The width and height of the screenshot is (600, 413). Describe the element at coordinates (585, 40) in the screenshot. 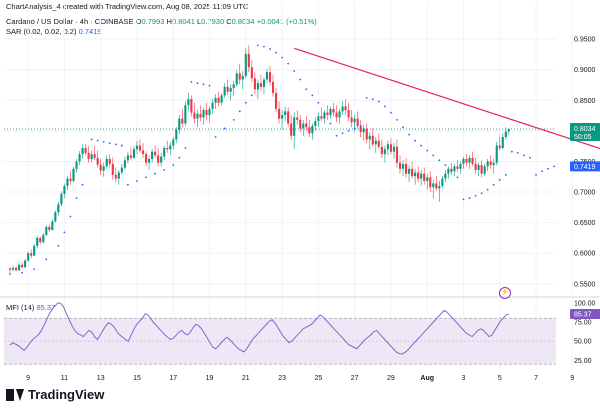

I see `price-axis-tick: 0.9500` at that location.